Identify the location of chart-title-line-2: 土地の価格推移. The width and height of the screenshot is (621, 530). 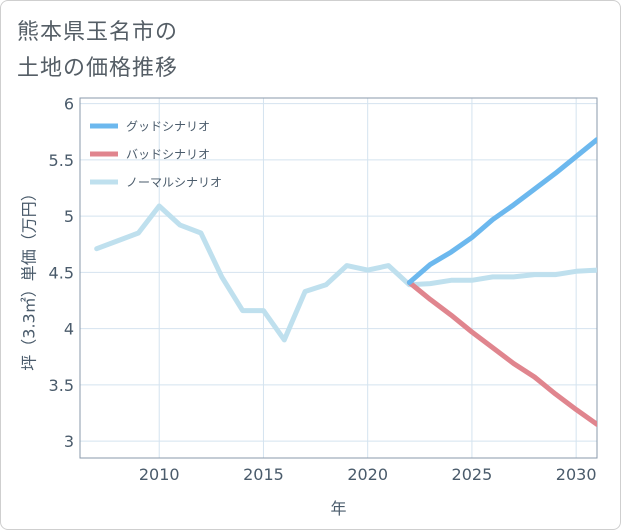
(98, 68).